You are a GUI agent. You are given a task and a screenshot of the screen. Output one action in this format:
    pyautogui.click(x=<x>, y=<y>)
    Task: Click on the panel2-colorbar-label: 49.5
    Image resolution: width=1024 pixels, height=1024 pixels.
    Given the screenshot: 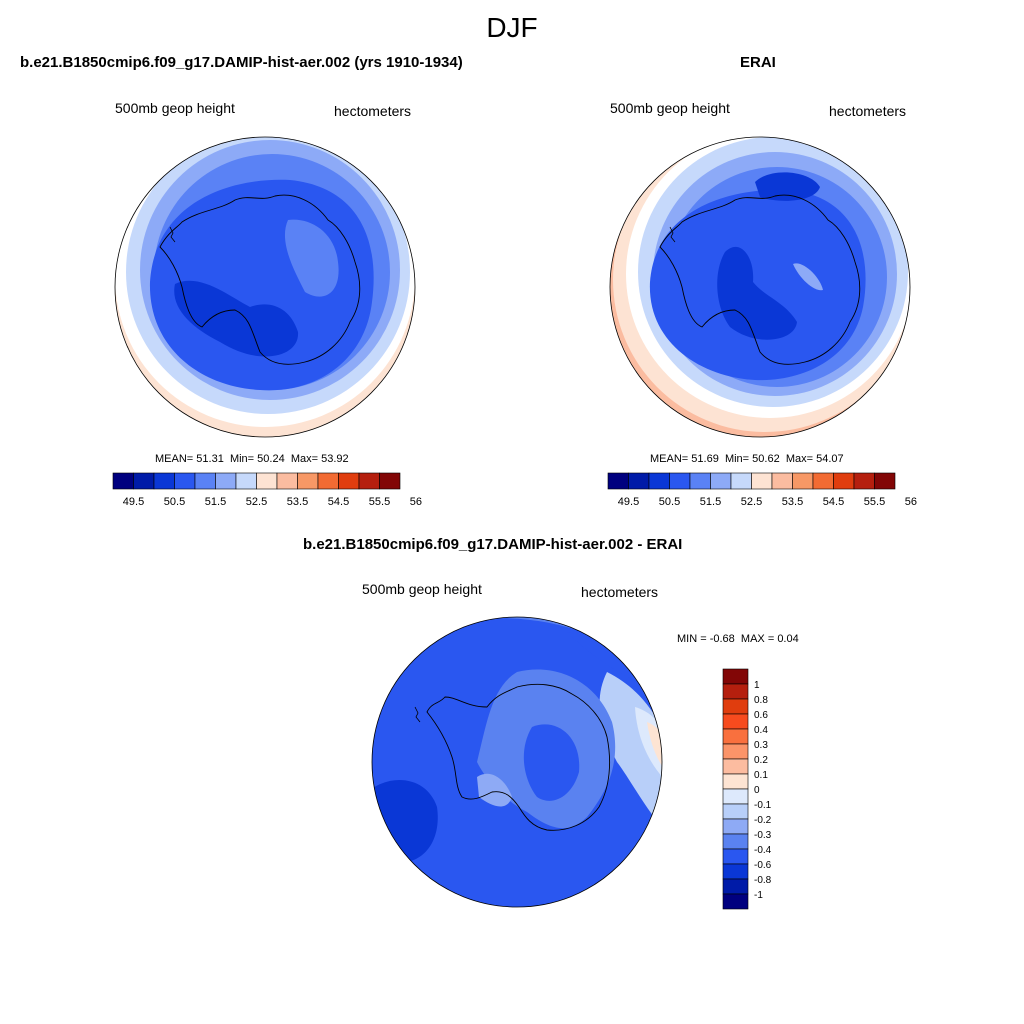 What is the action you would take?
    pyautogui.click(x=628, y=502)
    